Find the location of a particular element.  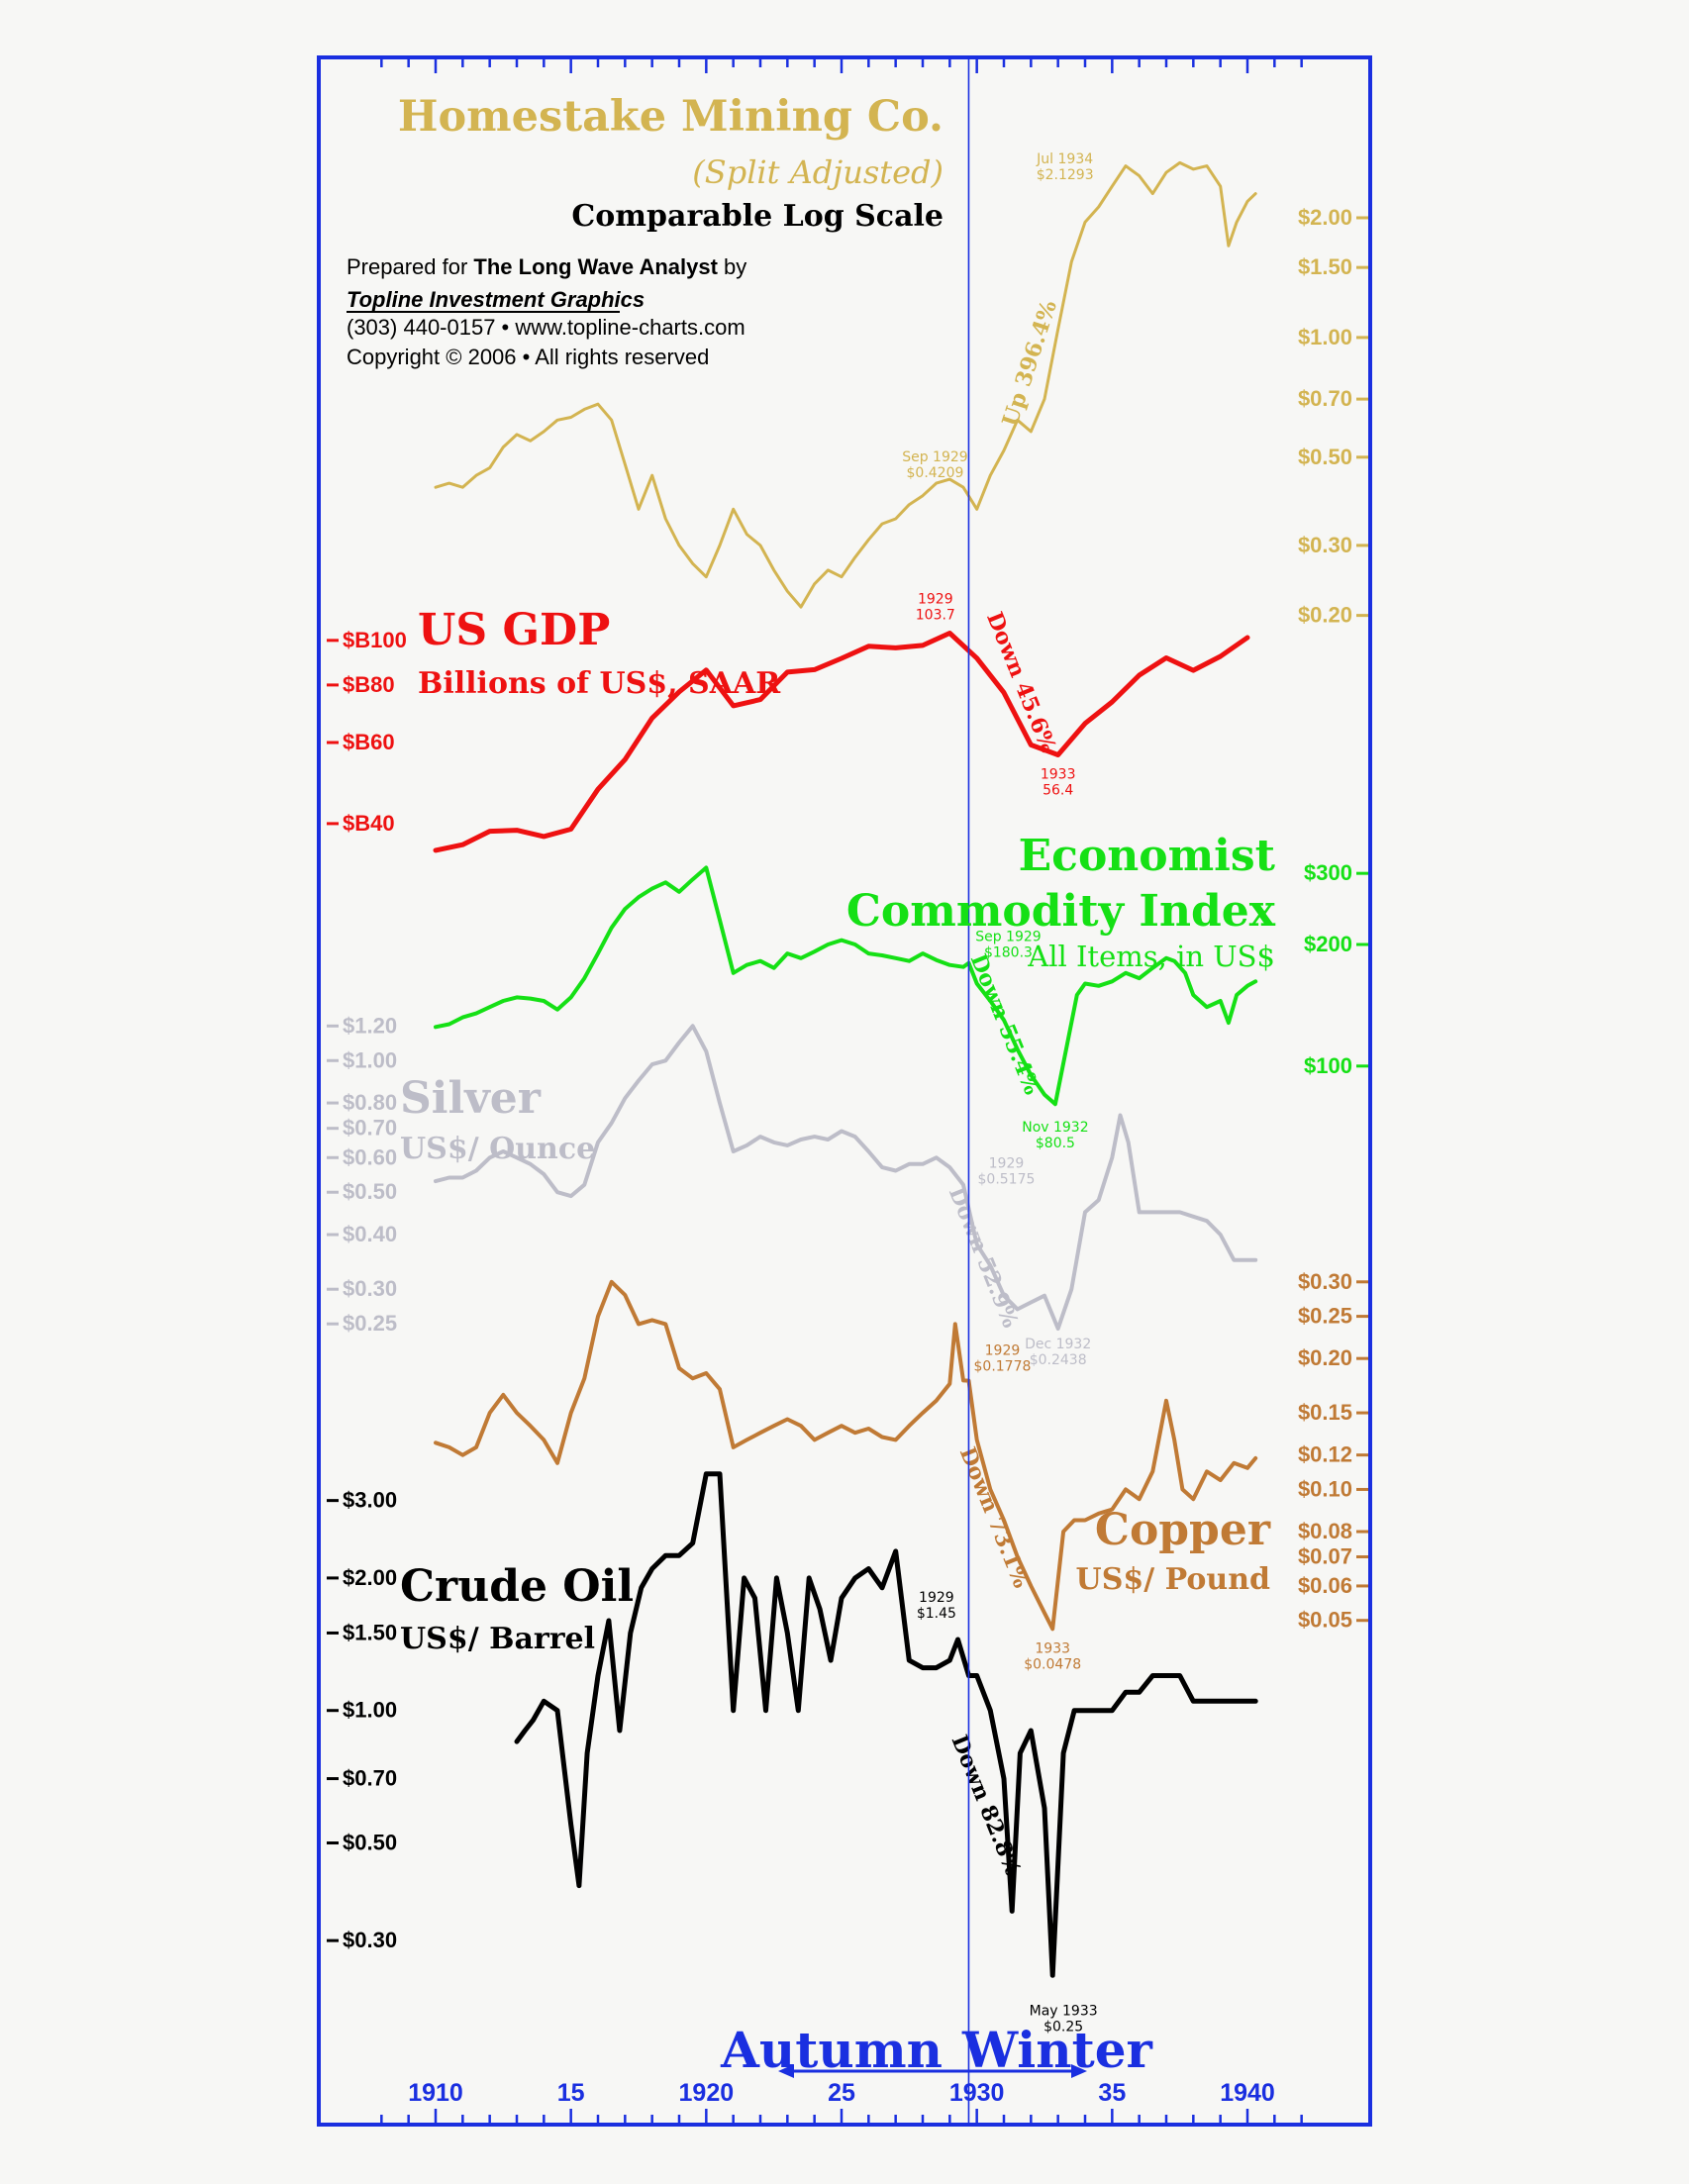

silver-series-line is located at coordinates (846, 1177).